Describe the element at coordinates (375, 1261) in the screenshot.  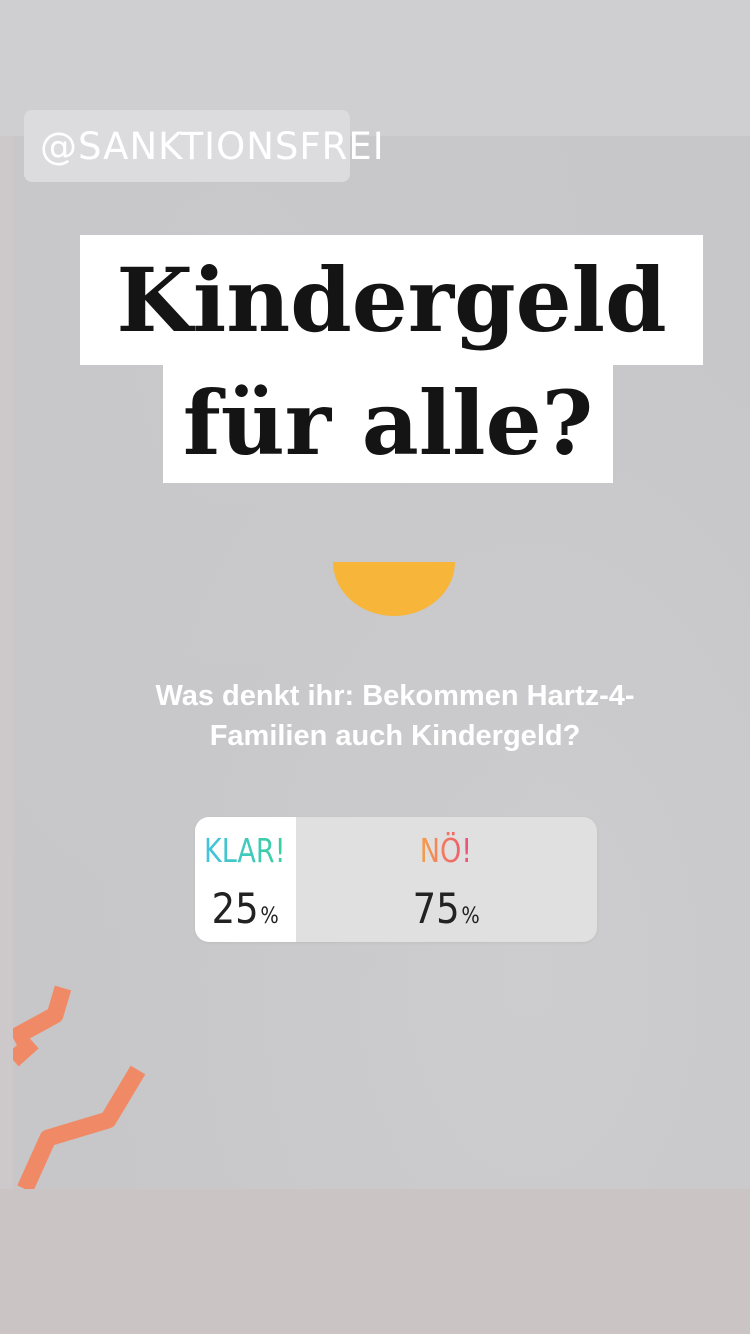
I see `bottom-band` at that location.